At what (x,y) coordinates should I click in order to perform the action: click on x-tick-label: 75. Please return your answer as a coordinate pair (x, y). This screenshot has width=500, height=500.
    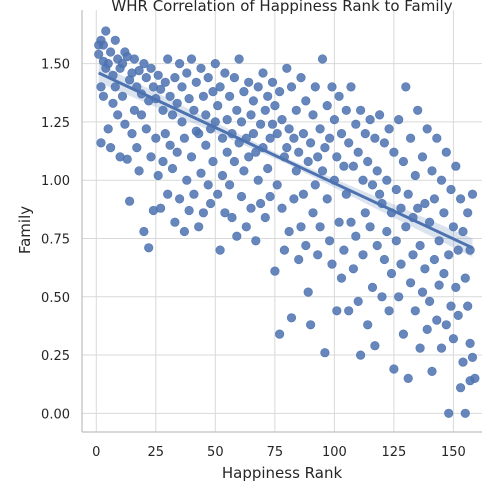
    Looking at the image, I should click on (275, 452).